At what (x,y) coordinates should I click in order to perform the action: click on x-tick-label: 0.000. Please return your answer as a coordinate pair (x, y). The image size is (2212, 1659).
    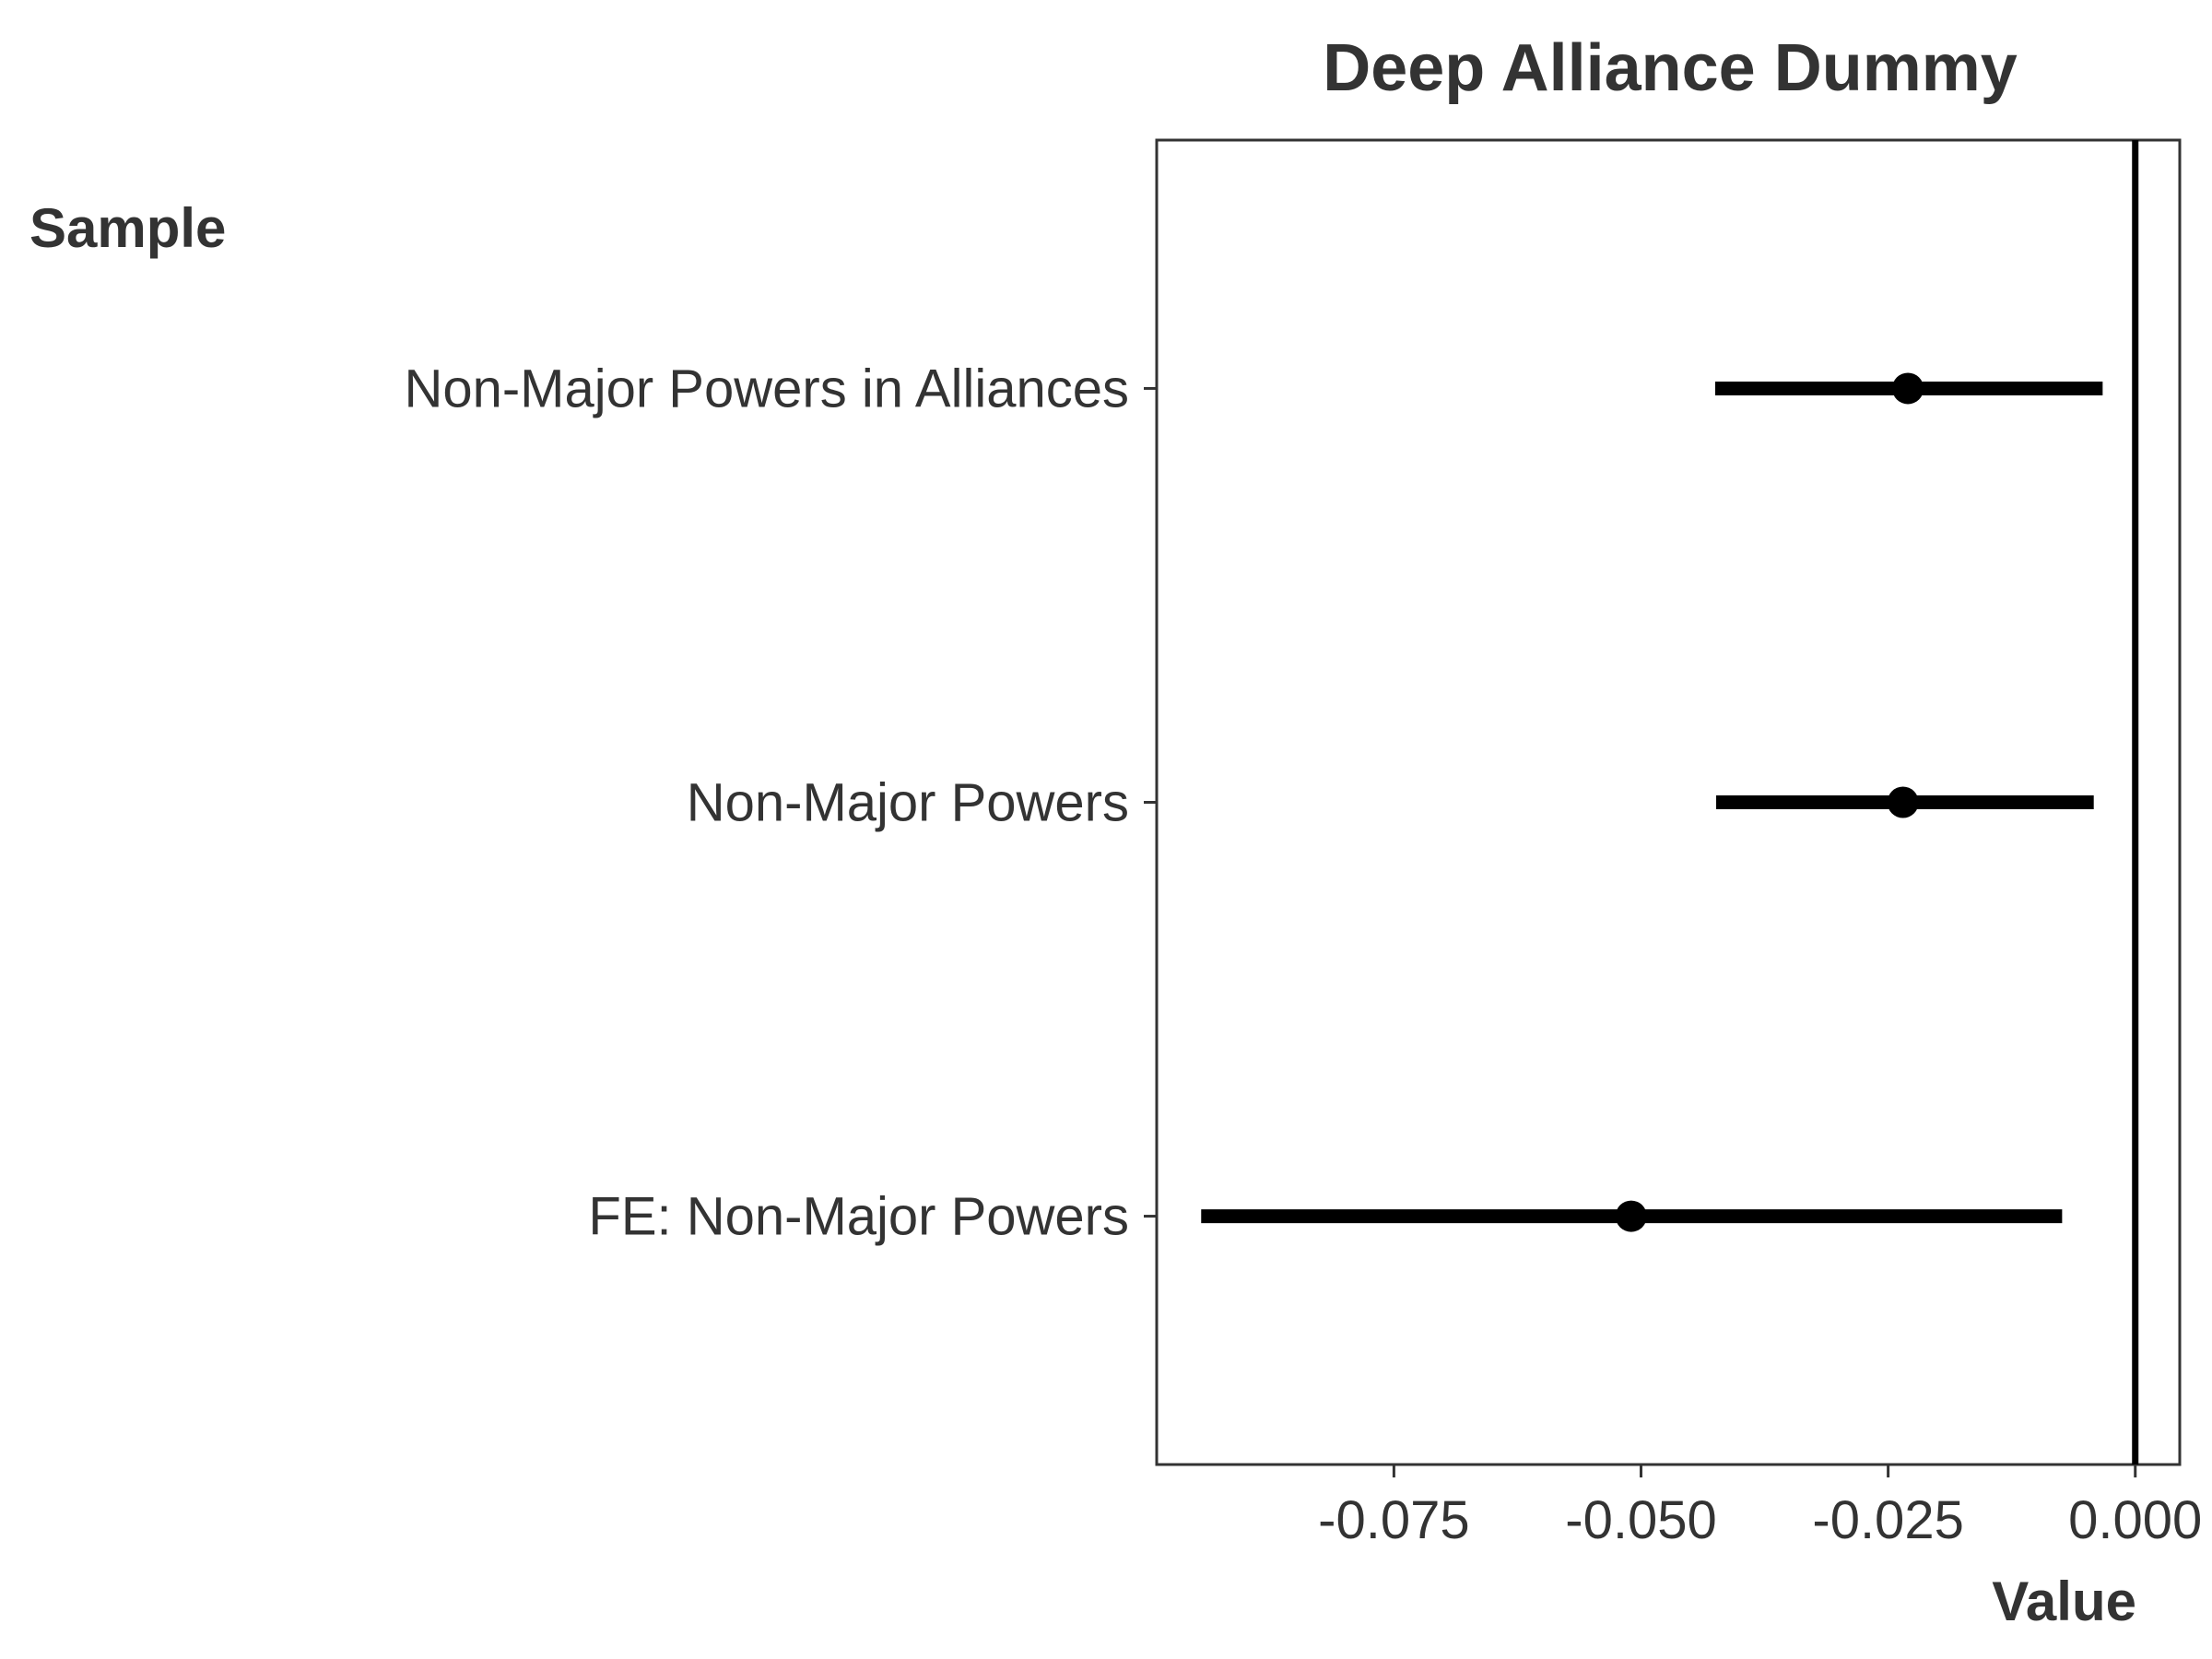
    Looking at the image, I should click on (2135, 1520).